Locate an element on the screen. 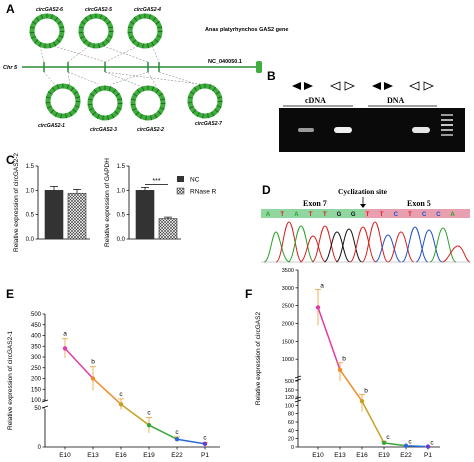 This screenshot has width=474, height=462. legend-label-nc: NC is located at coordinates (195, 180).